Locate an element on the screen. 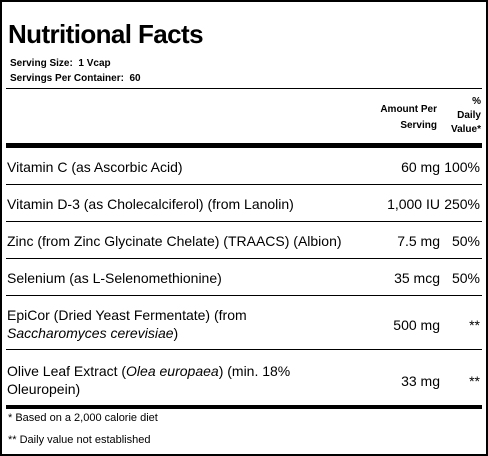 This screenshot has width=488, height=456. daily-value-header: % Daily Value* is located at coordinates (466, 115).